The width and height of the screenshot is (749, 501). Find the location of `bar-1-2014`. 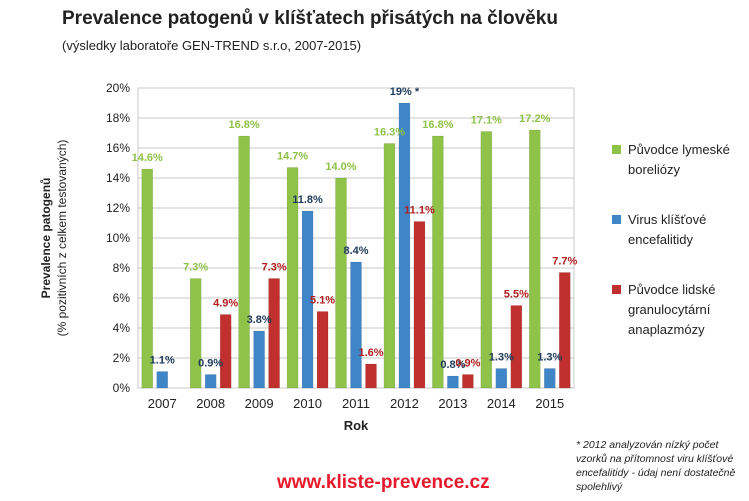

bar-1-2014 is located at coordinates (501, 378).